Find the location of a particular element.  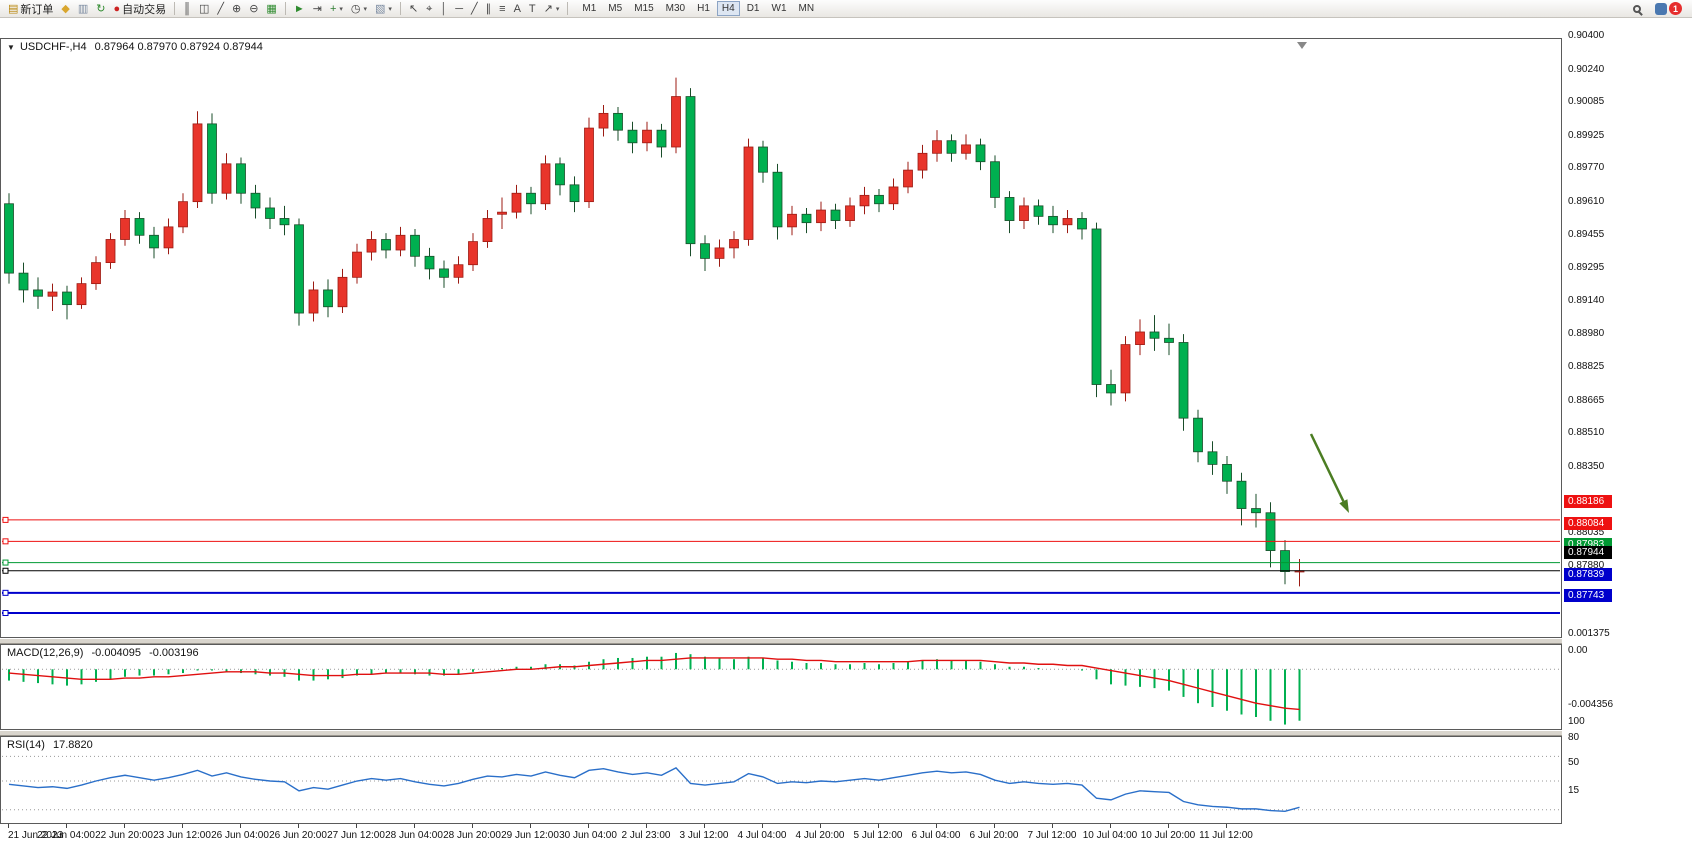

rsi-panel: RSI(14) 17.8820 is located at coordinates (781, 780).